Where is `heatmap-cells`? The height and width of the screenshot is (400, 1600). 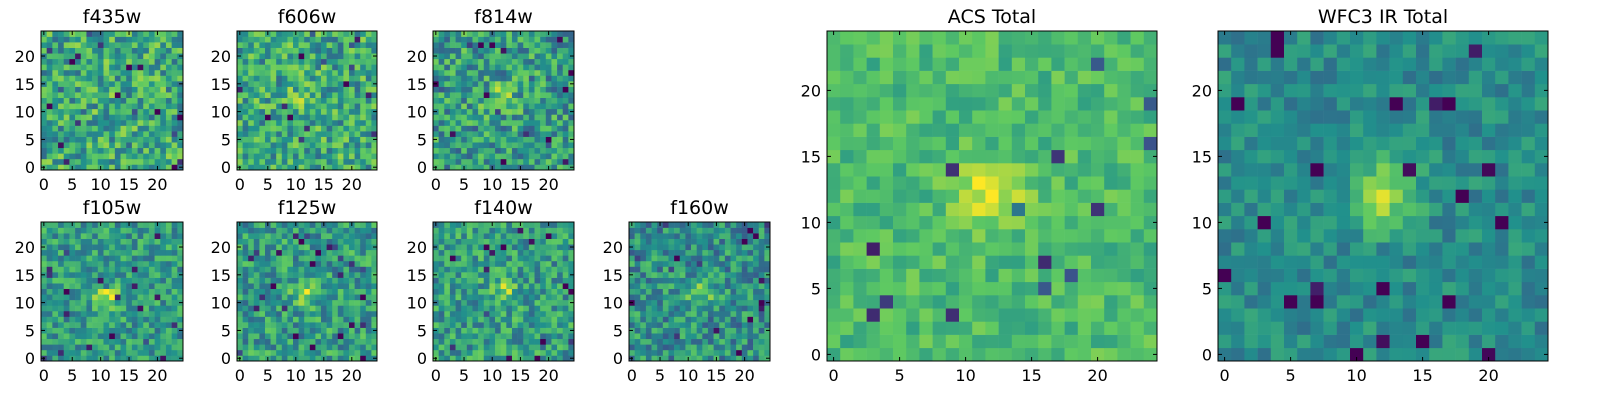 heatmap-cells is located at coordinates (504, 292).